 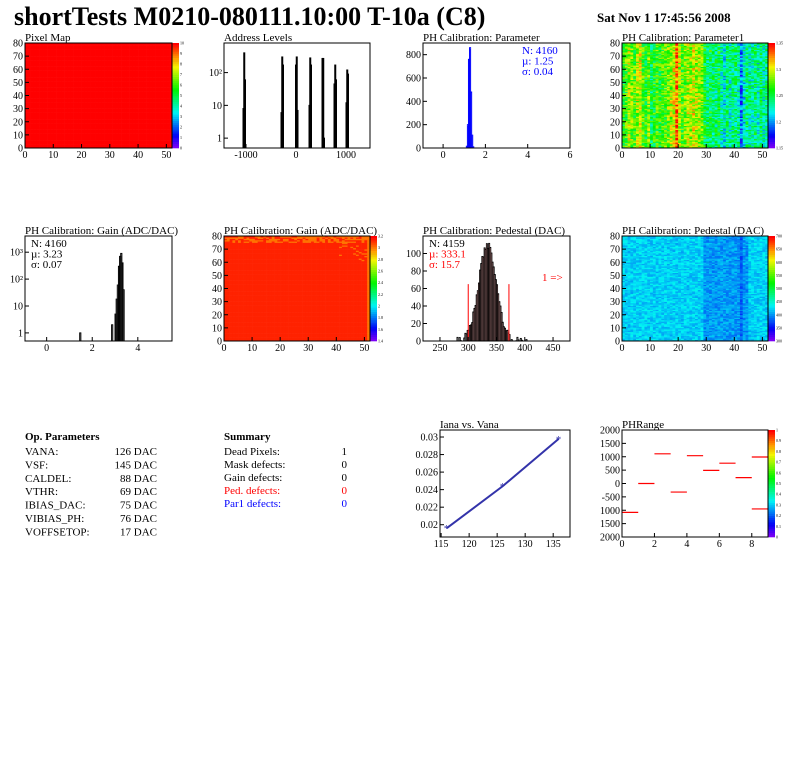 What do you see at coordinates (664, 17) in the screenshot?
I see `timestamp: Sat Nov 1 17:45:56 2008` at bounding box center [664, 17].